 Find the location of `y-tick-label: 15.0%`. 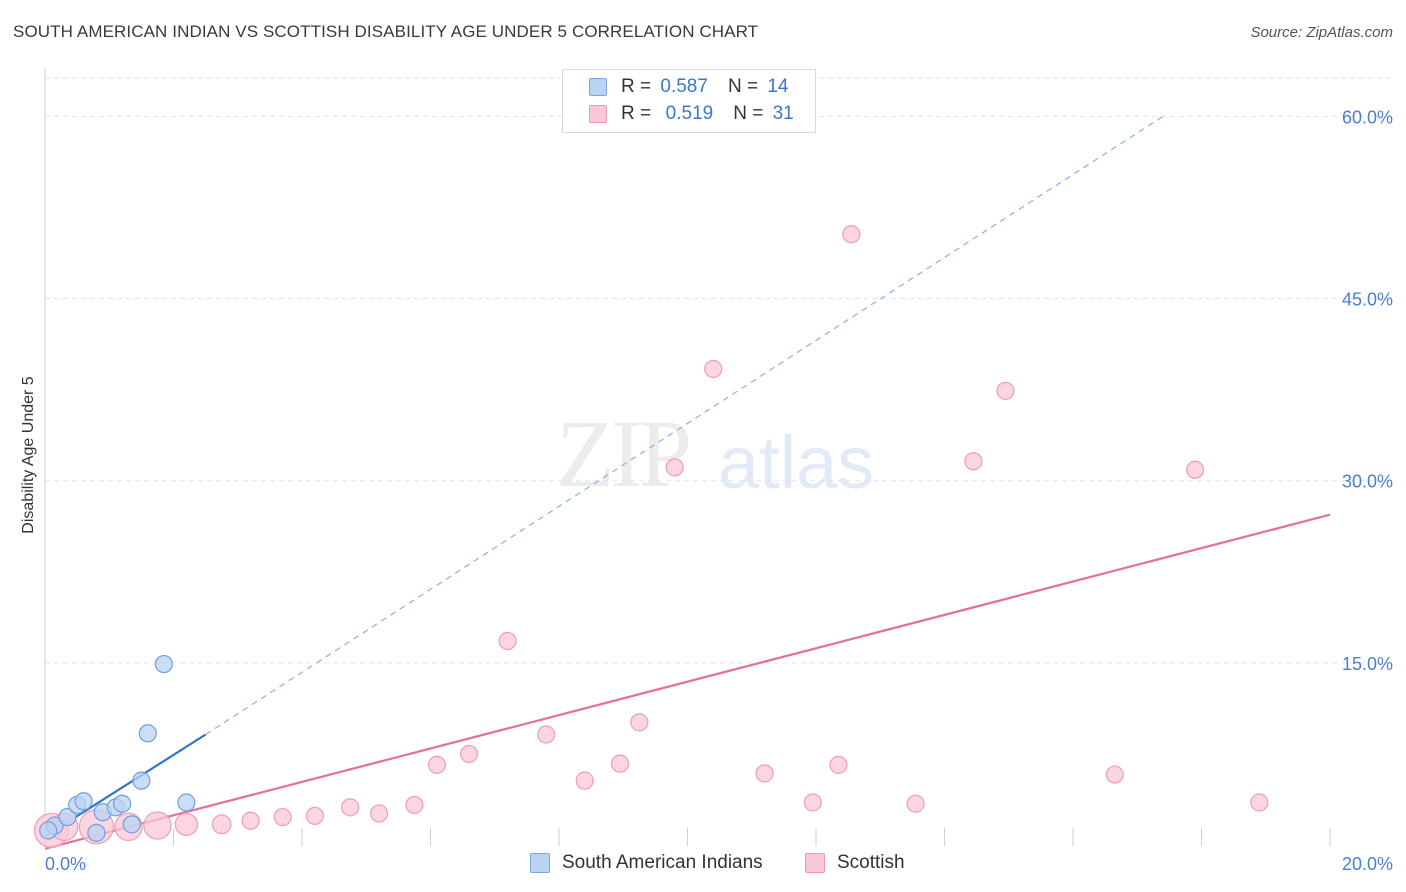

y-tick-label: 15.0% is located at coordinates (1367, 664).